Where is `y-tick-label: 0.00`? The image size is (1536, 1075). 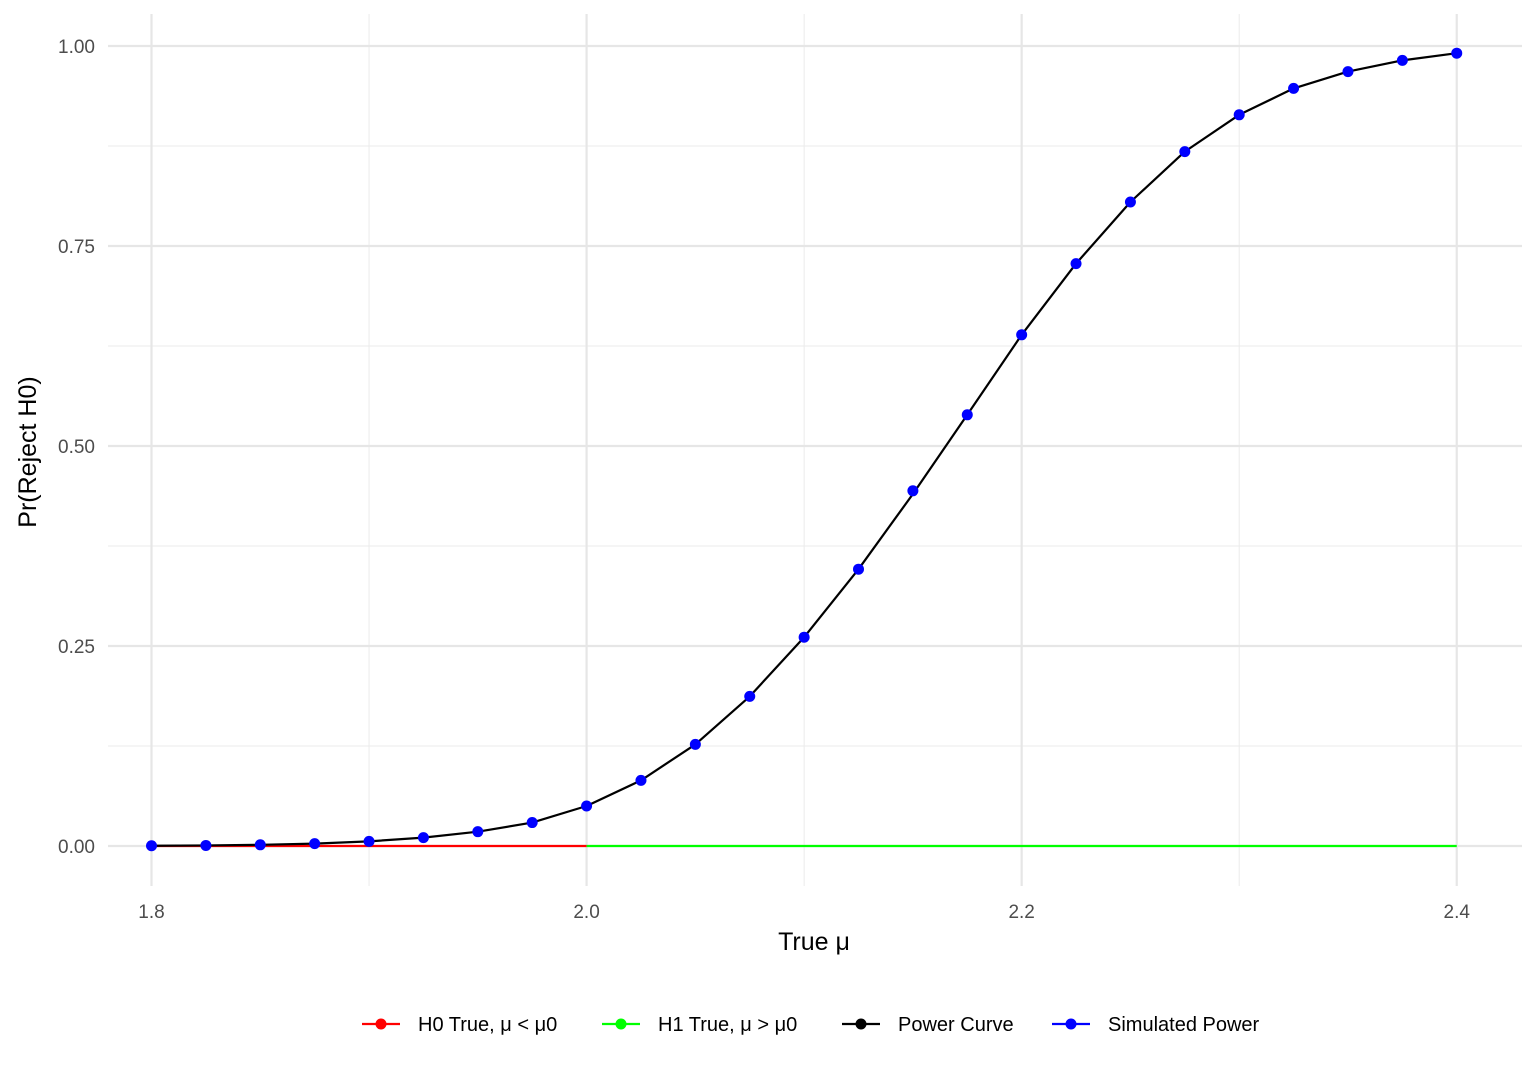 y-tick-label: 0.00 is located at coordinates (76, 847).